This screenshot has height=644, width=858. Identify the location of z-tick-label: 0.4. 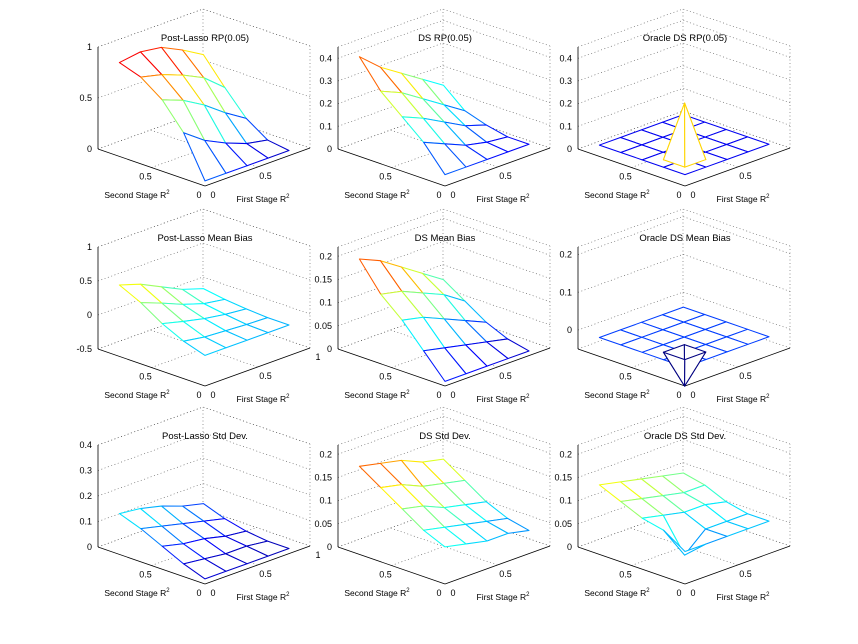
(325, 58).